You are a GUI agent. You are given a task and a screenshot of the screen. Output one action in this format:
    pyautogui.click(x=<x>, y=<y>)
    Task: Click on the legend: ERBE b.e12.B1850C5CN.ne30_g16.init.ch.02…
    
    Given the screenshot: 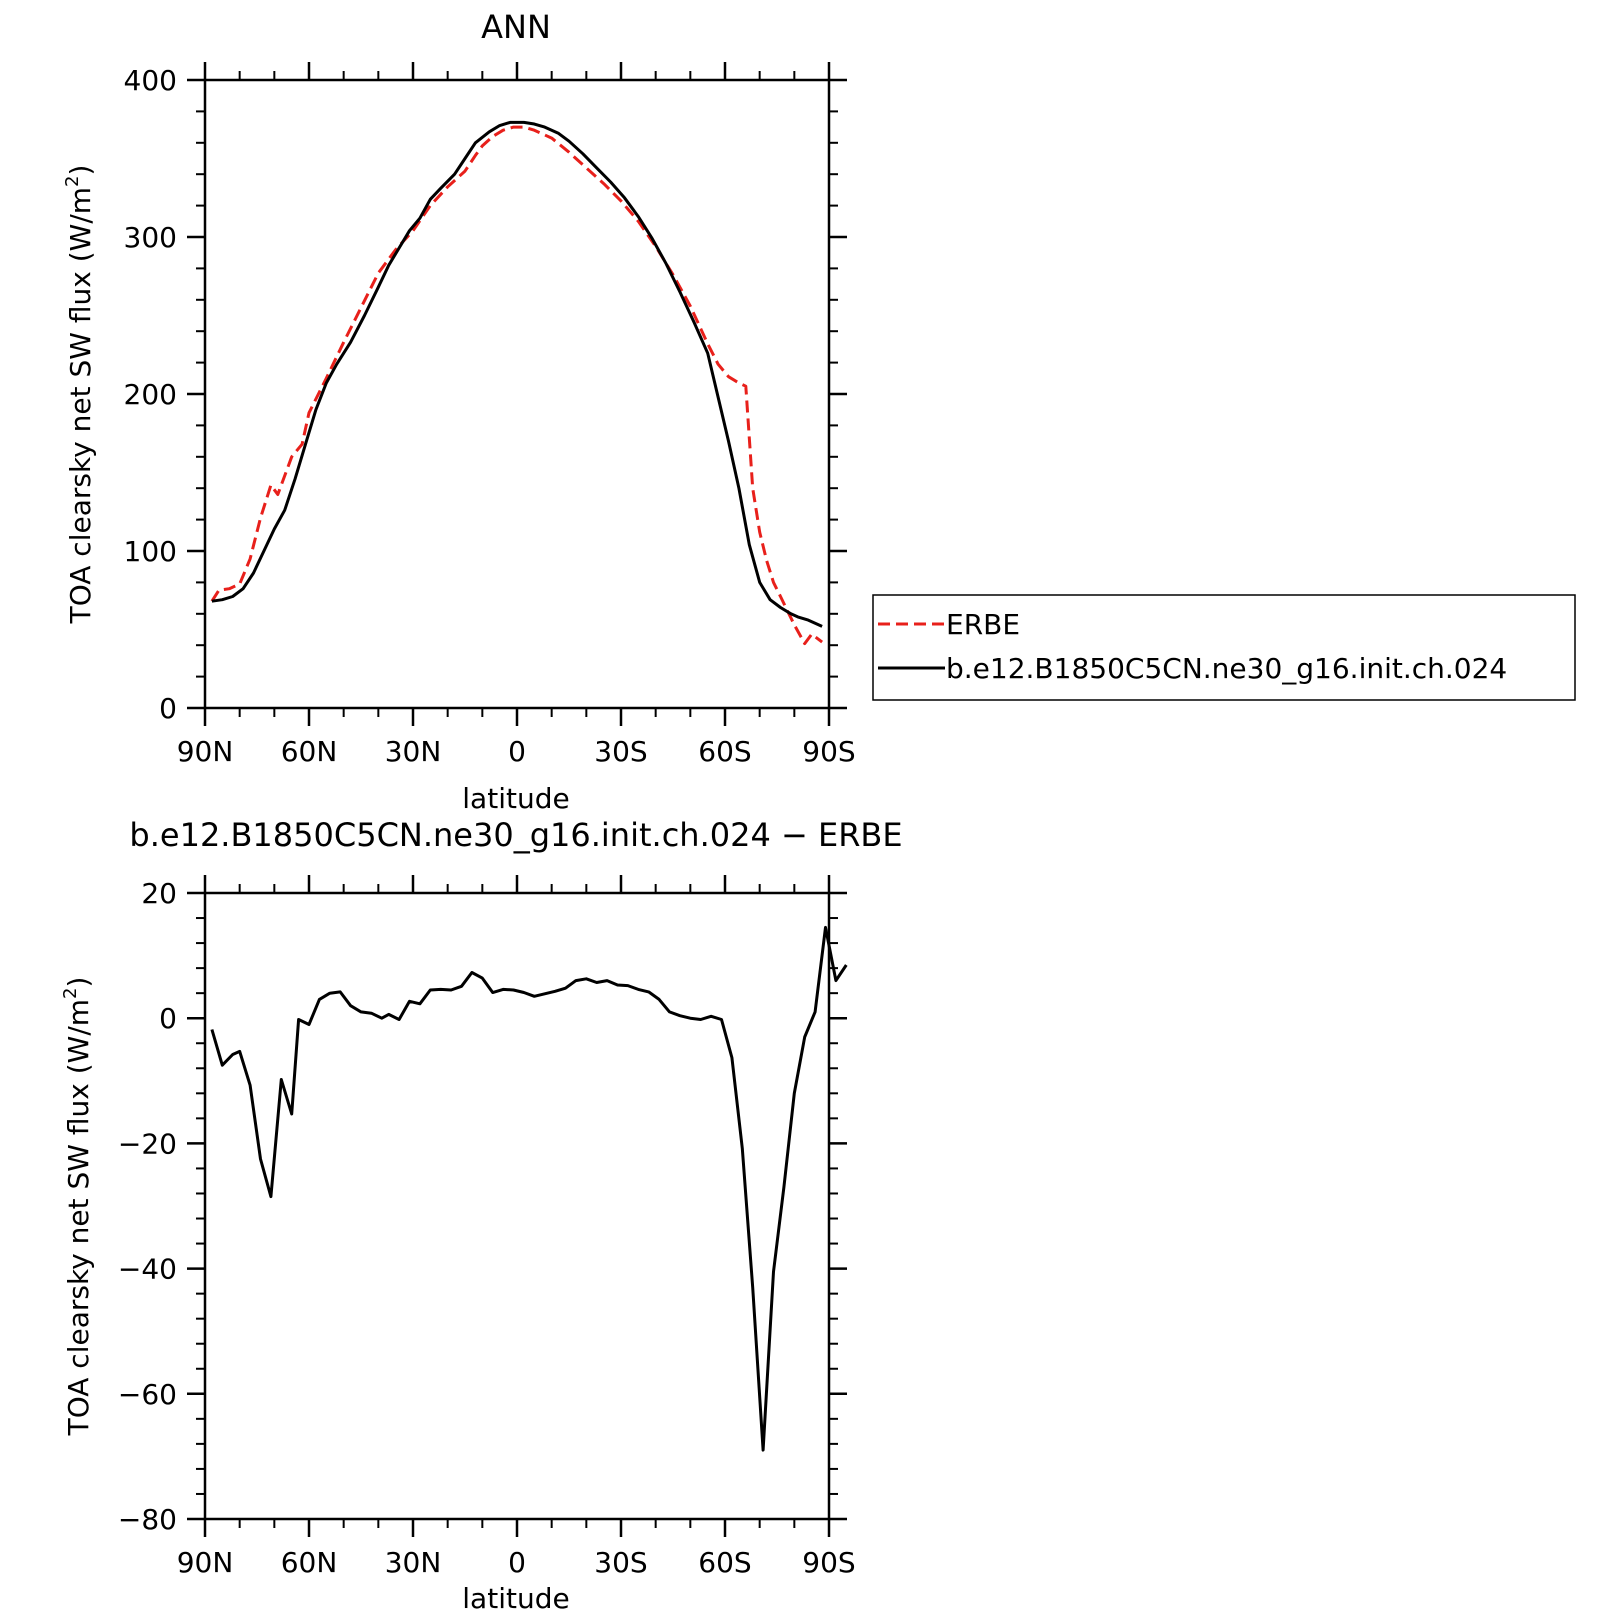 What is the action you would take?
    pyautogui.click(x=1224, y=647)
    